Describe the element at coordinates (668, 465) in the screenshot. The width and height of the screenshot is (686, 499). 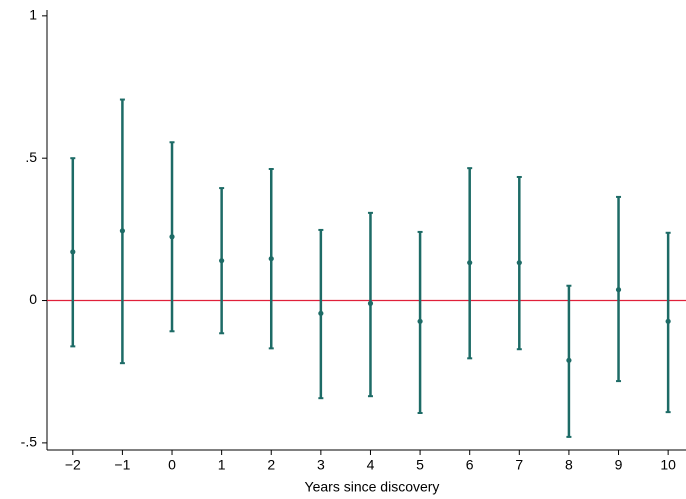
I see `x-tick-label: 10` at that location.